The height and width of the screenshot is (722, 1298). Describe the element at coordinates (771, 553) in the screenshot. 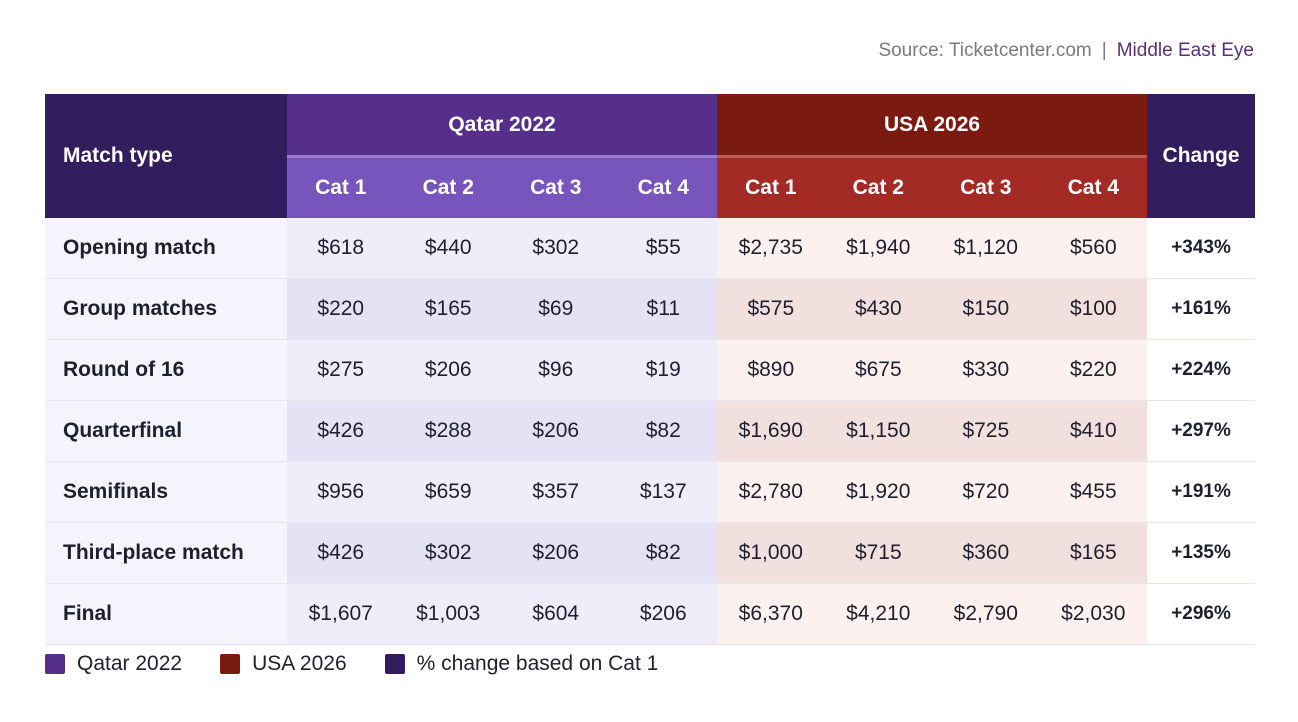

I see `usa-cat-1-price-cell: $1,000` at that location.